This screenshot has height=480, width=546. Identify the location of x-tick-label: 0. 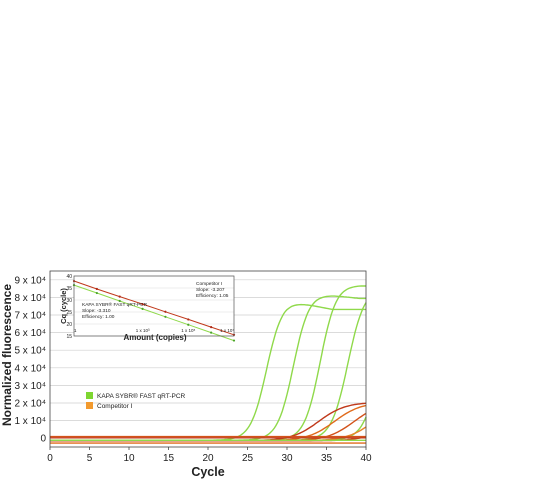
(50, 458).